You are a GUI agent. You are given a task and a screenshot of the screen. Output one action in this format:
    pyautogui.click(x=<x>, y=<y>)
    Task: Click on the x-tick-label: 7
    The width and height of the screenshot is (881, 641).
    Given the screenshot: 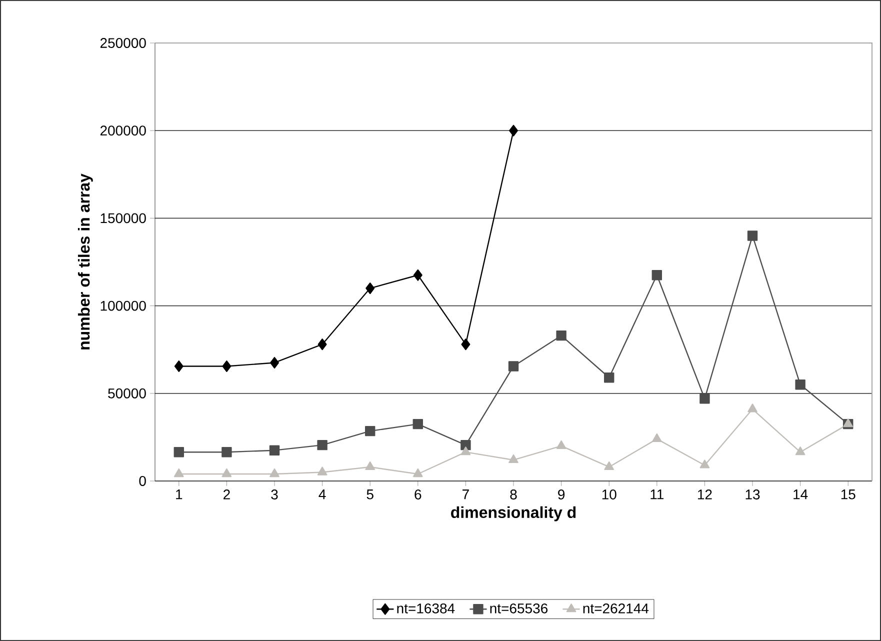 What is the action you would take?
    pyautogui.click(x=465, y=495)
    